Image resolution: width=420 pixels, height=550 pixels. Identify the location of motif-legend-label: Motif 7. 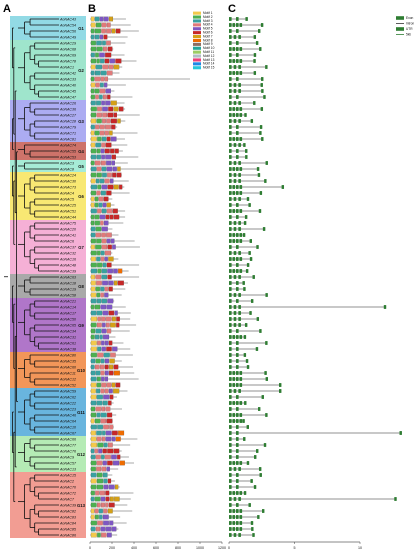
(208, 36).